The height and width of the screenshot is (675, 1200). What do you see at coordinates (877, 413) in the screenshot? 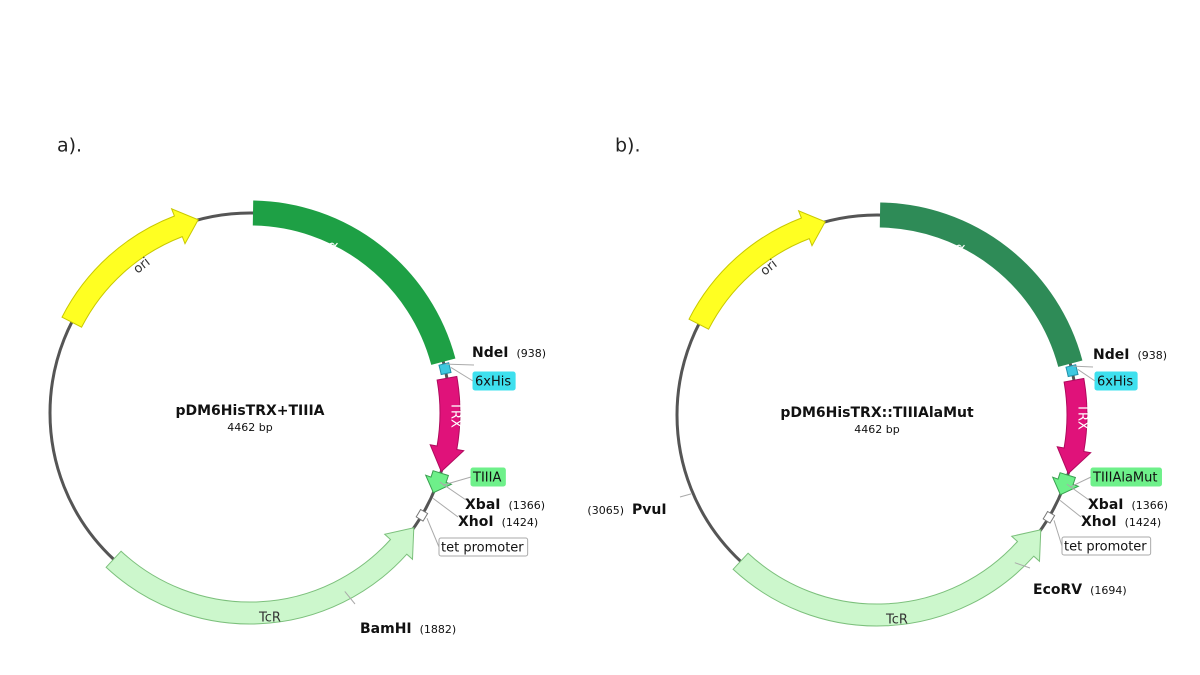
I see `plasmid-name: pDM6HisTRX::TIIIAlaMut` at bounding box center [877, 413].